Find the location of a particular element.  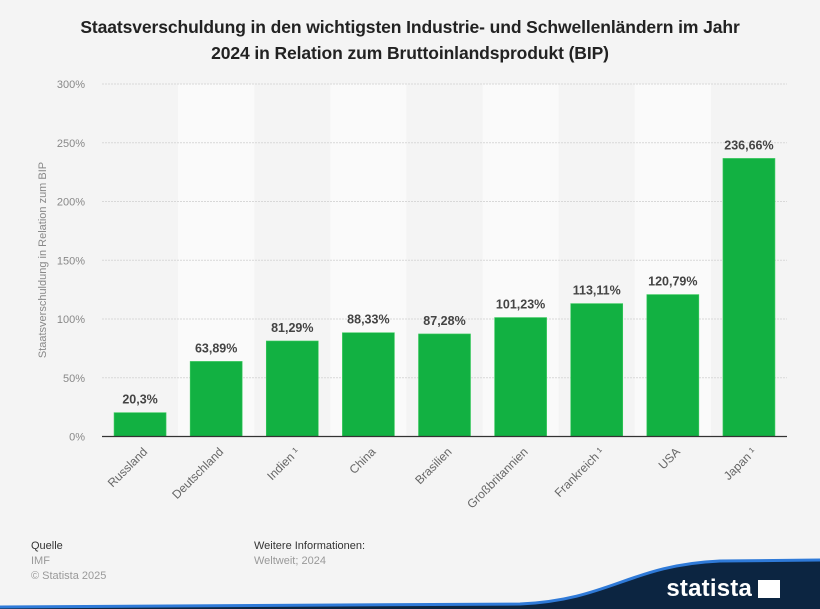

y-axis-ticks: 0% 50% 100% 150% 200% 250% 300% is located at coordinates (71, 261).